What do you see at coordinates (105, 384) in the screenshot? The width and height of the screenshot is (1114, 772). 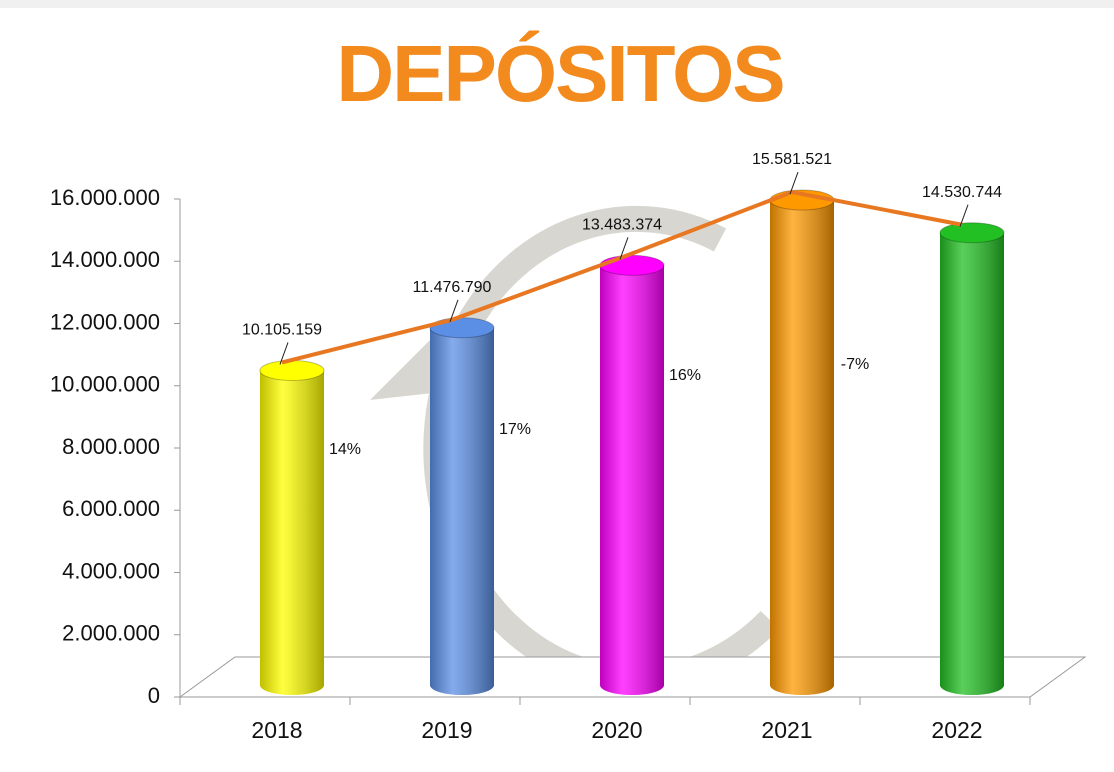 I see `y-tick-label: 10.000.000` at bounding box center [105, 384].